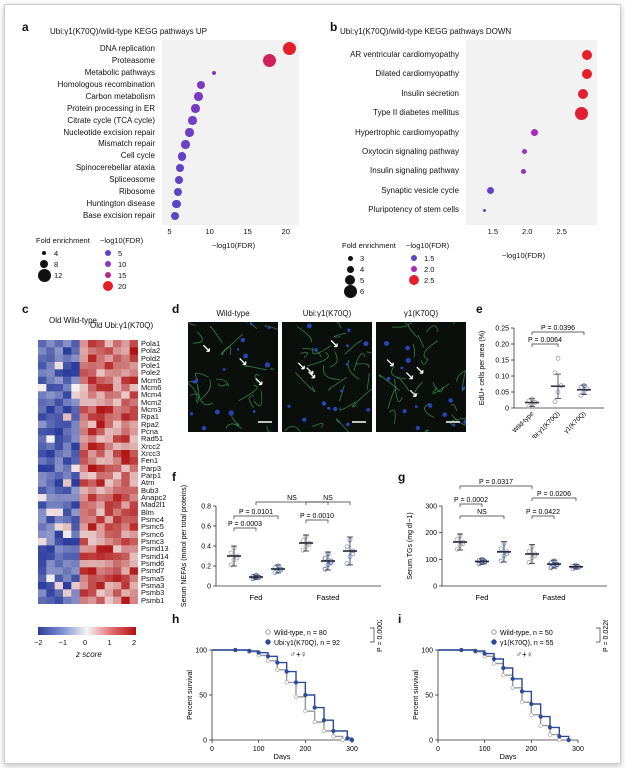 The height and width of the screenshot is (768, 625). I want to click on category-label: Proteasome, so click(133, 60).